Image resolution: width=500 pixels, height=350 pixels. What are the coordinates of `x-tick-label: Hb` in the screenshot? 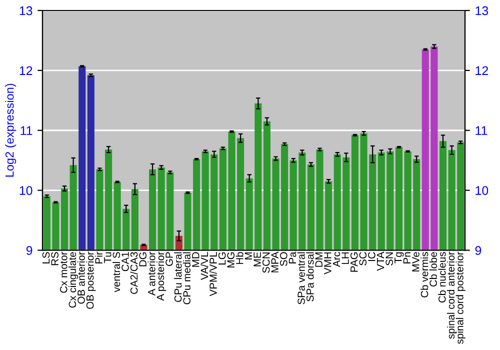 It's located at (240, 258).